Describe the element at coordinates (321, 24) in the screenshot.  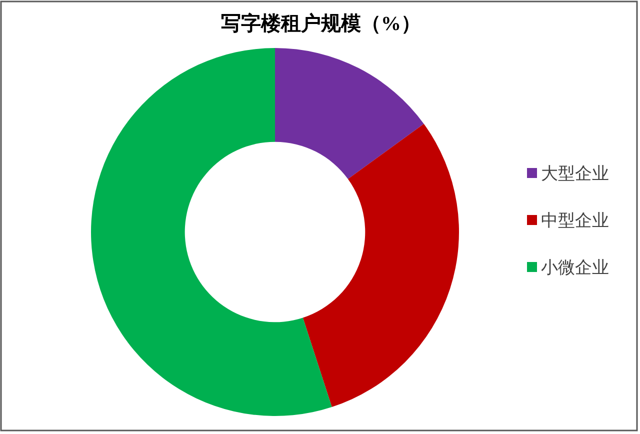
I see `title: 写字楼租户规模（%）` at that location.